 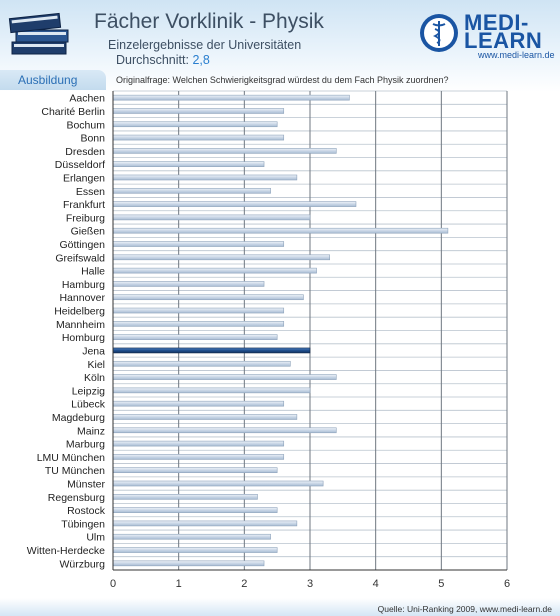 What do you see at coordinates (376, 584) in the screenshot?
I see `x-tick-label: 4` at bounding box center [376, 584].